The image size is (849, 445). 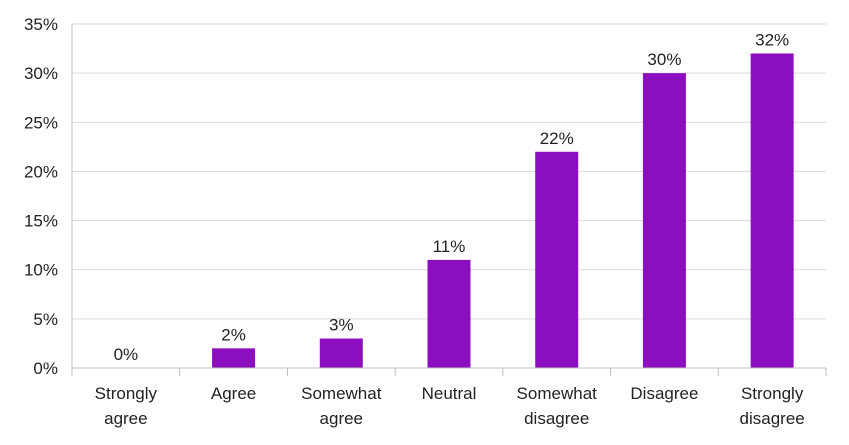 What do you see at coordinates (772, 406) in the screenshot?
I see `x-category-label: Strongly disagree` at bounding box center [772, 406].